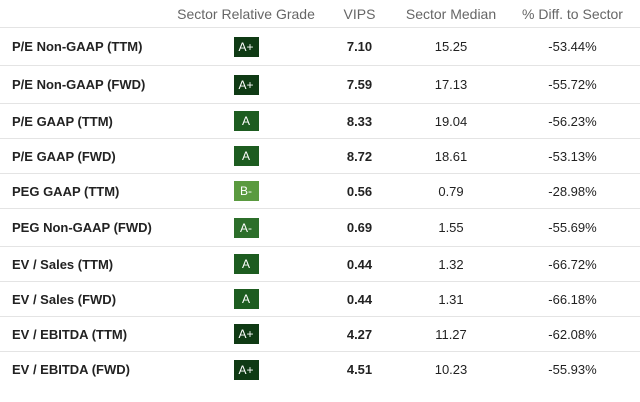 The height and width of the screenshot is (402, 640). I want to click on metric-name: EV / EBITDA (TTM), so click(70, 334).